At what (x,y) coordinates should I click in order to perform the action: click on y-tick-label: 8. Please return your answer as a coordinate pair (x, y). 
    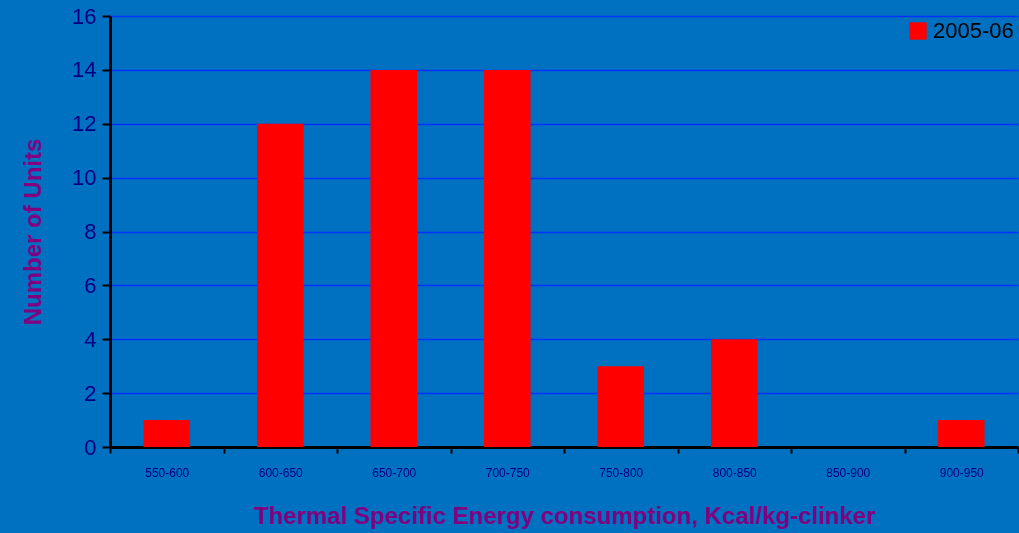
    Looking at the image, I should click on (90, 231).